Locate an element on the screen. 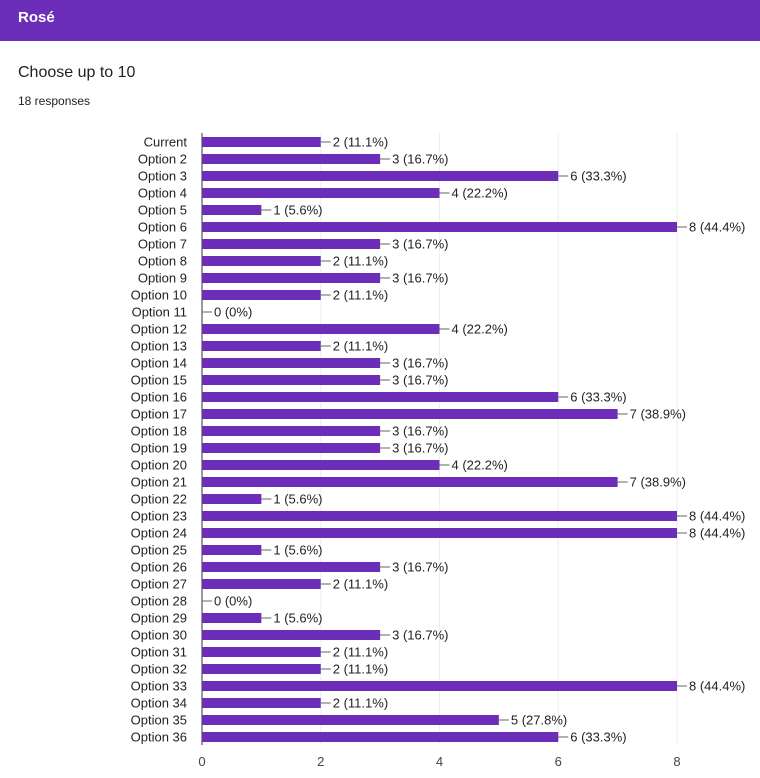 This screenshot has width=760, height=778. category-label: Option 33 is located at coordinates (159, 686).